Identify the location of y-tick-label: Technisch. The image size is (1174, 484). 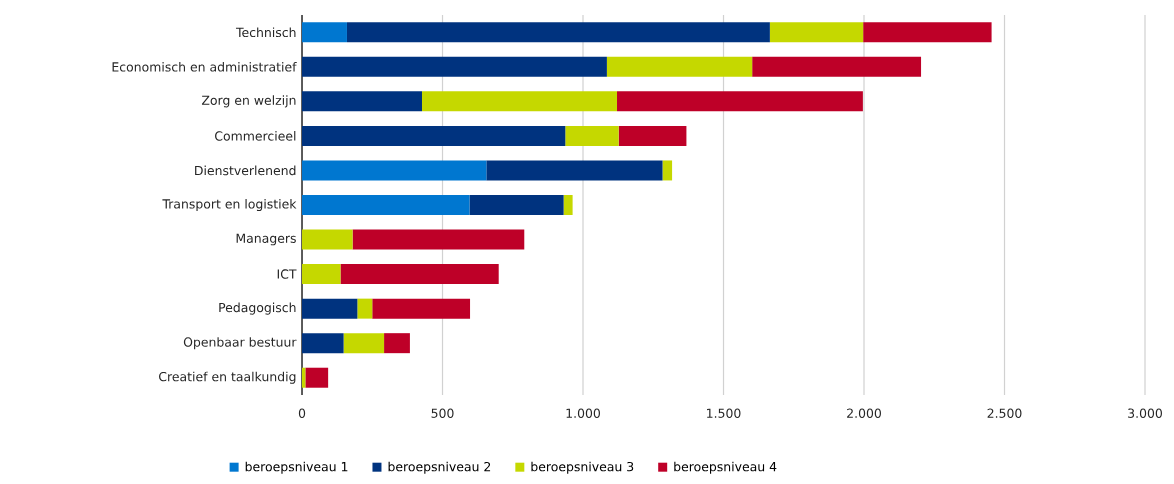
(265, 32).